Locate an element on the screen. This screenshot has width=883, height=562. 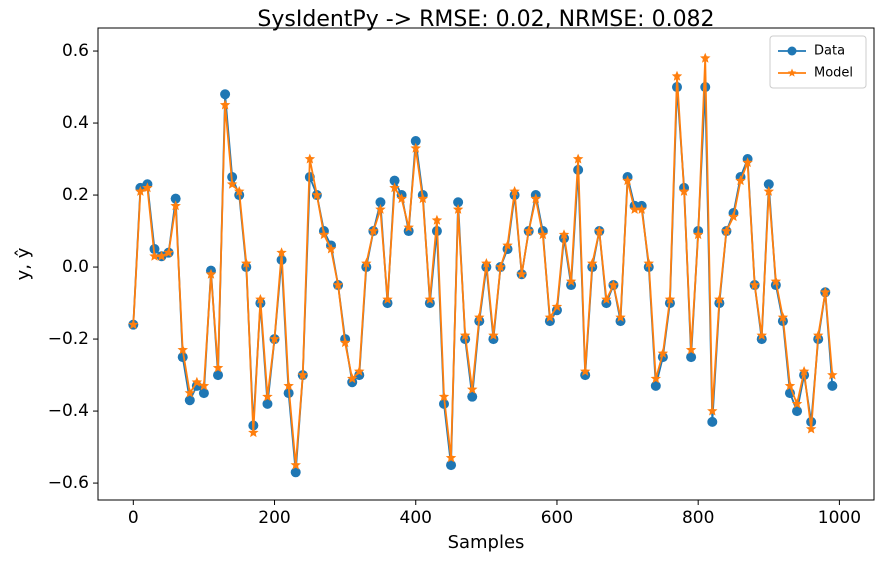
y-tick-label: 0.2 is located at coordinates (75, 195).